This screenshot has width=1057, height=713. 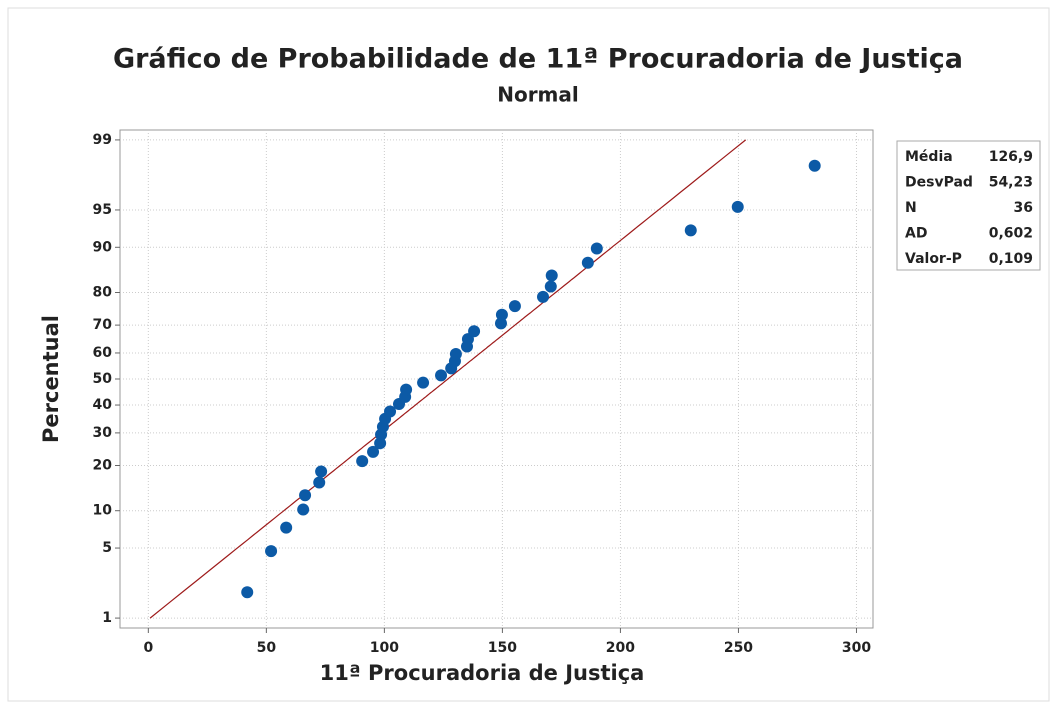 What do you see at coordinates (103, 465) in the screenshot?
I see `y-tick-label: 20` at bounding box center [103, 465].